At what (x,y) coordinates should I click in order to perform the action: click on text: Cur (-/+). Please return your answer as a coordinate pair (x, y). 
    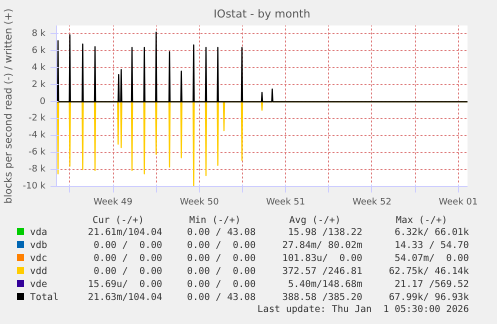
    Looking at the image, I should click on (118, 220).